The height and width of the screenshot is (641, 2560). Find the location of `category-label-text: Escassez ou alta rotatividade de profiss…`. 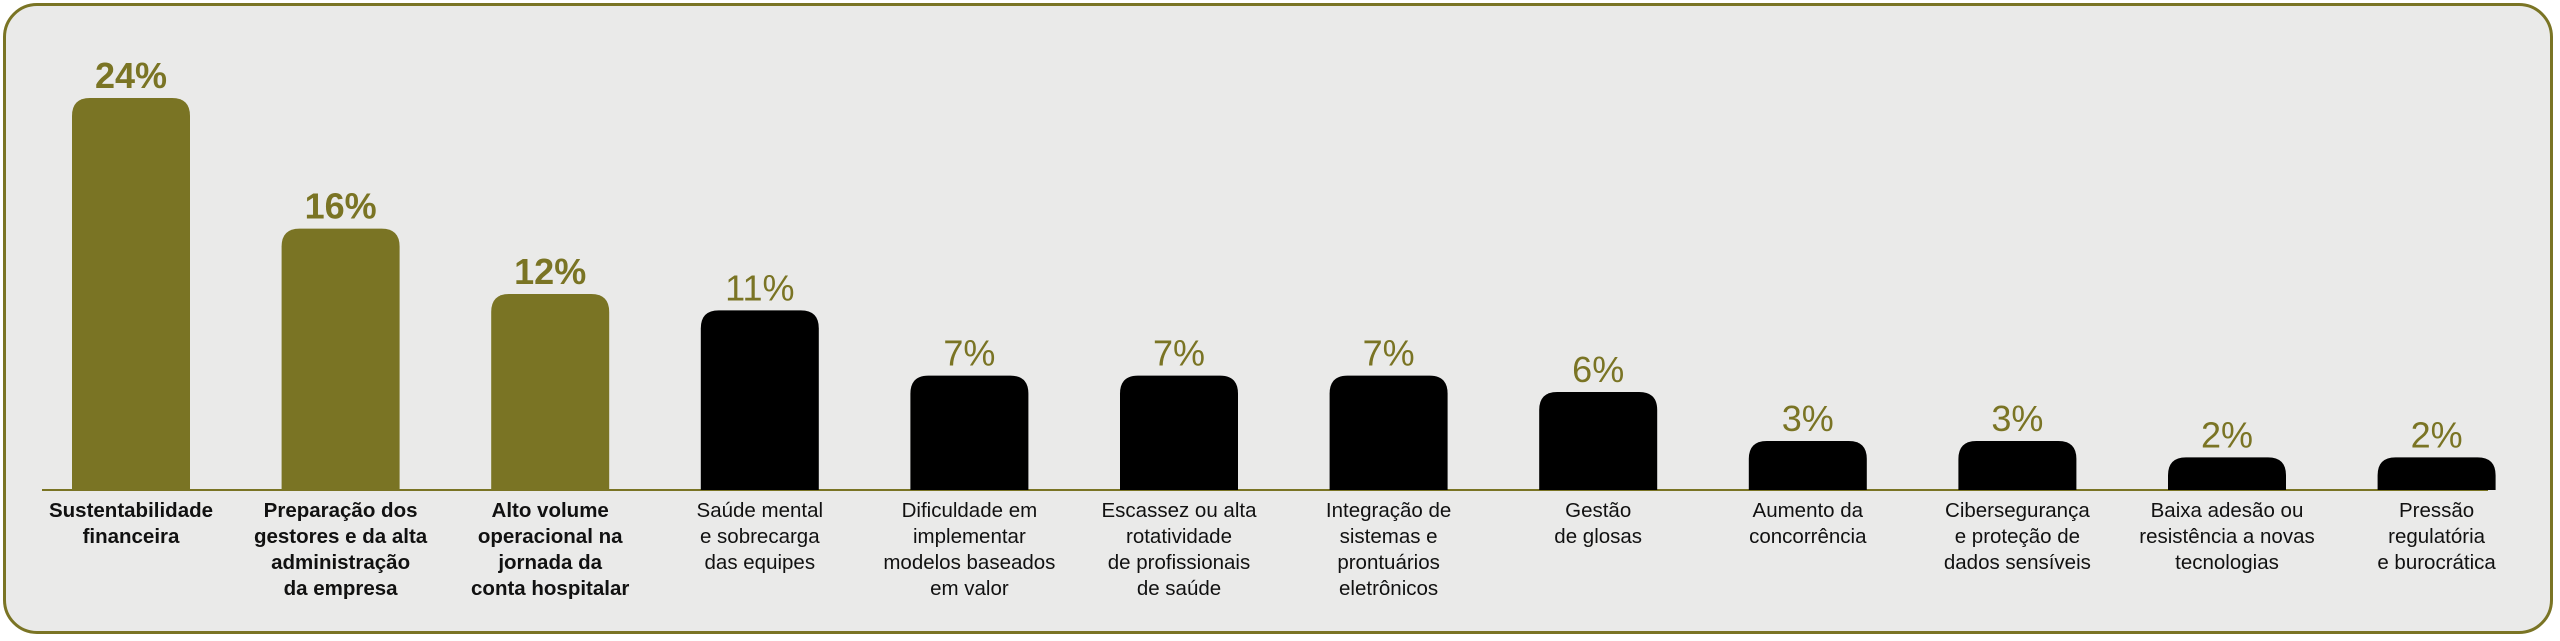

category-label-text: Escassez ou alta rotatividade de profiss… is located at coordinates (1179, 549).